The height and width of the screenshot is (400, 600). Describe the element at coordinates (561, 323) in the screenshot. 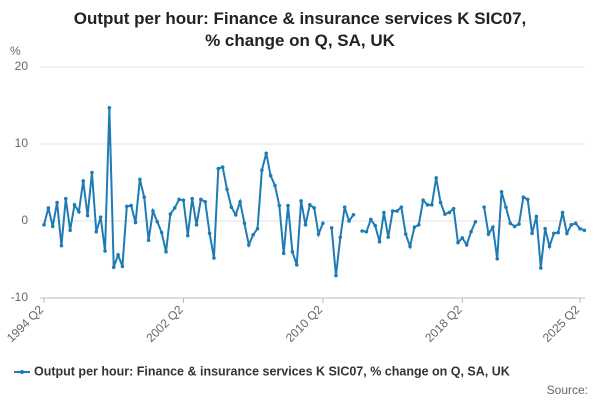

I see `x-tick-label: 2025 Q2` at that location.